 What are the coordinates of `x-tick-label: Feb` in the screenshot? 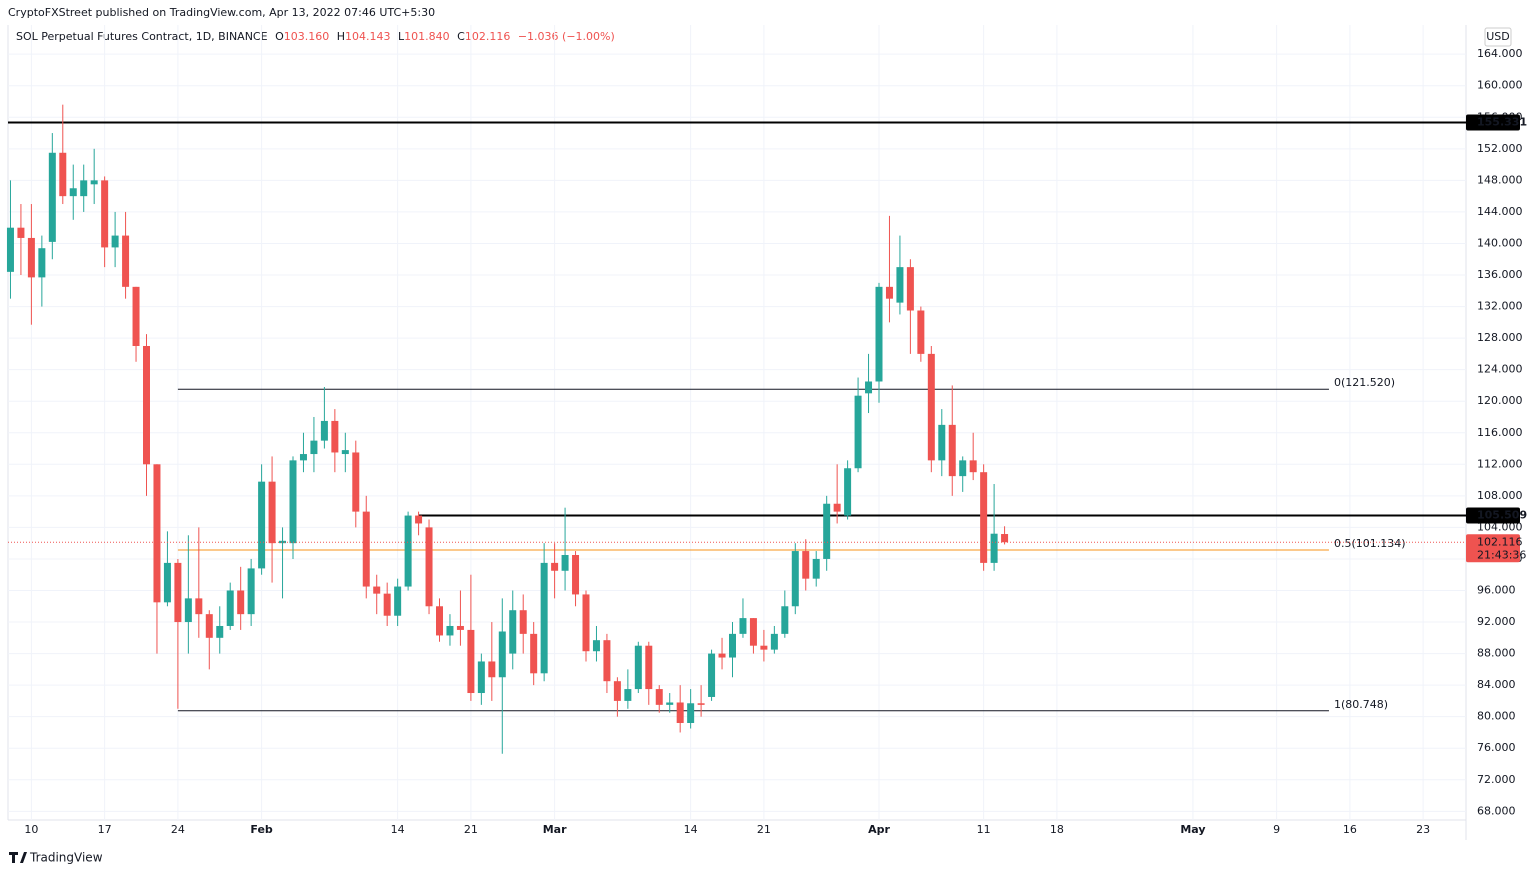 It's located at (261, 829).